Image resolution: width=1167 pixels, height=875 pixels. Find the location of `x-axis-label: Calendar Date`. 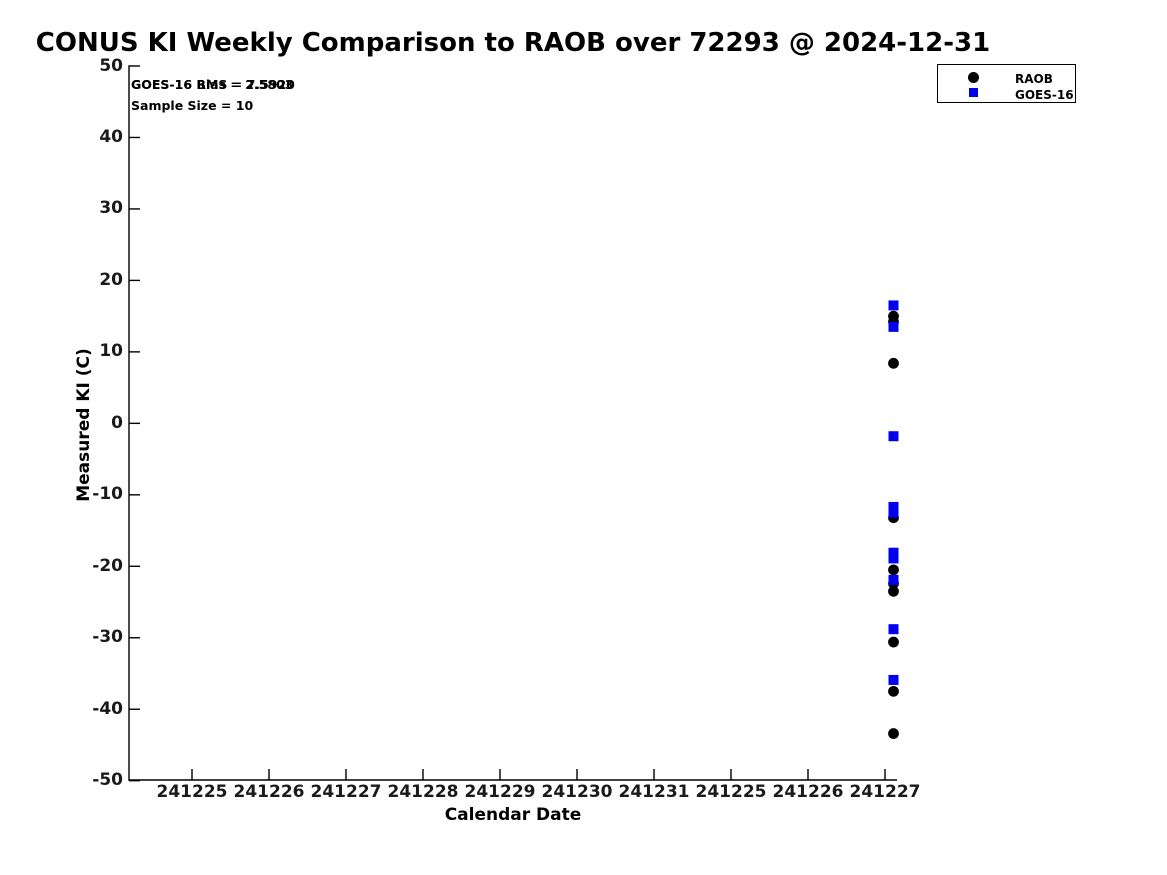

x-axis-label: Calendar Date is located at coordinates (513, 815).